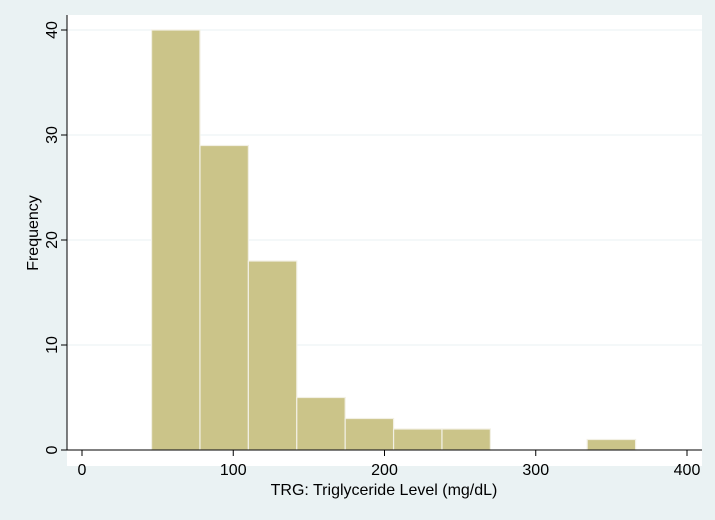  What do you see at coordinates (384, 490) in the screenshot?
I see `x-axis-title: TRG: Triglyceride Level (mg/dL)` at bounding box center [384, 490].